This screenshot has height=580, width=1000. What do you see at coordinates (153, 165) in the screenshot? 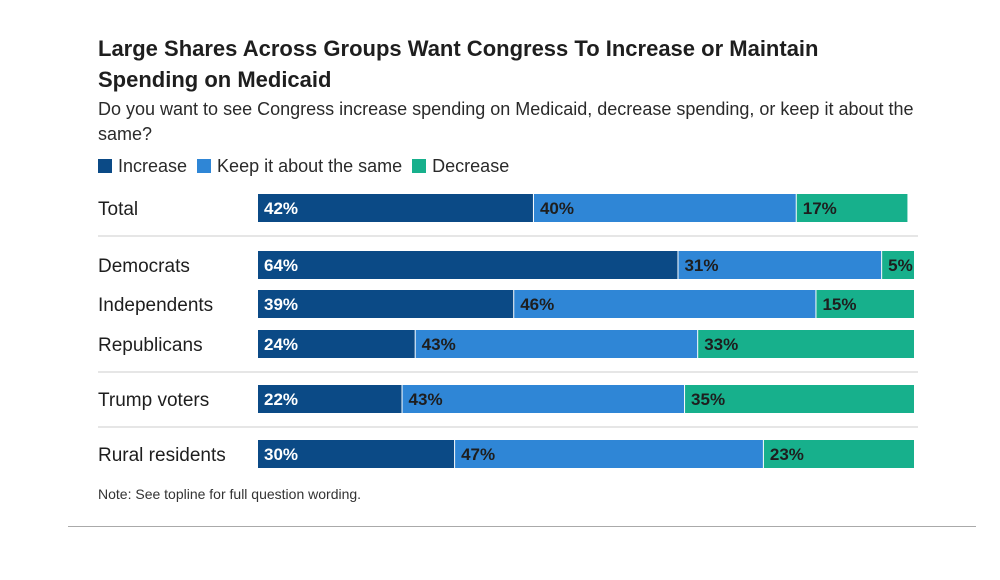
I see `legend-label-increase: Increase` at bounding box center [153, 165].